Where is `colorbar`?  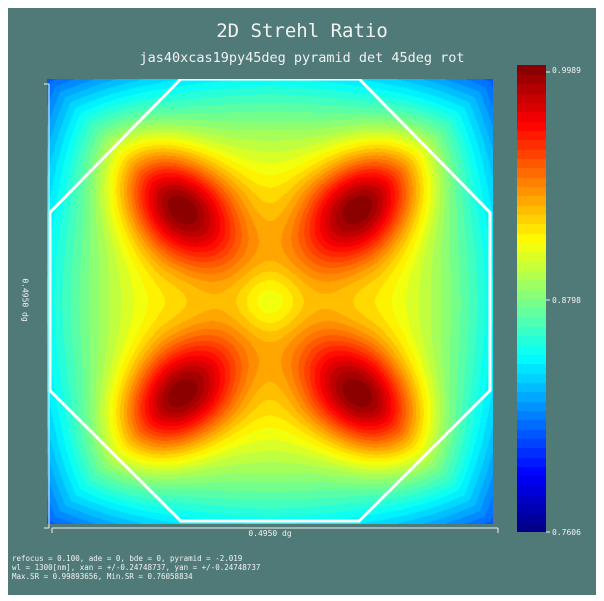 colorbar is located at coordinates (531, 298).